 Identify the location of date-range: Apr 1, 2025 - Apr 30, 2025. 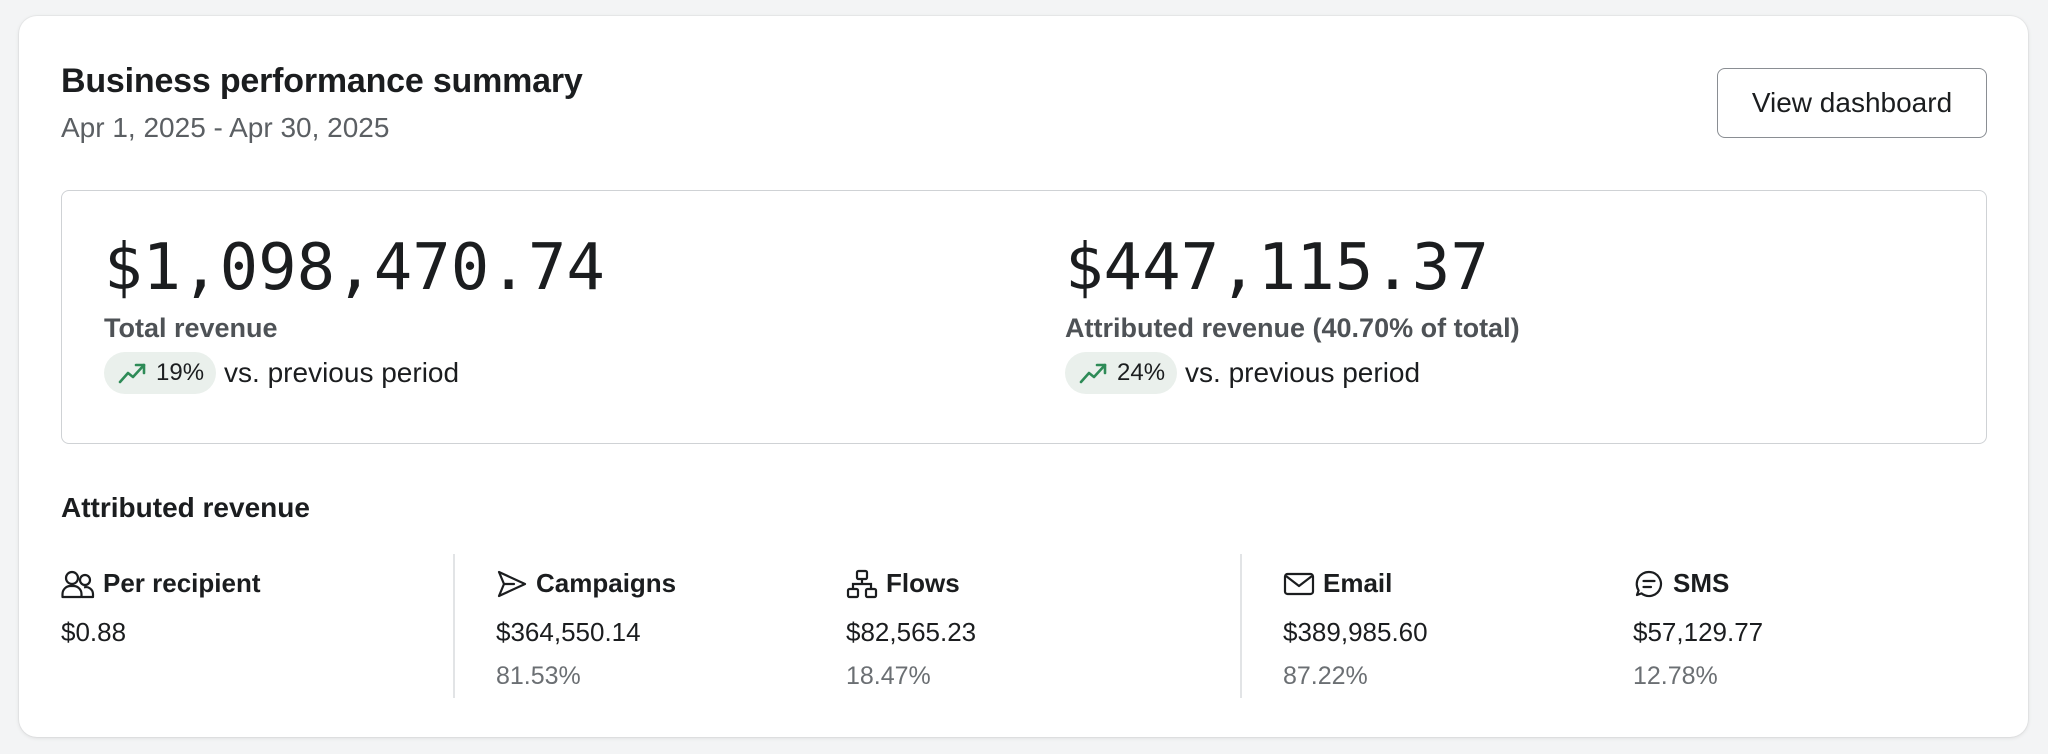
(225, 127).